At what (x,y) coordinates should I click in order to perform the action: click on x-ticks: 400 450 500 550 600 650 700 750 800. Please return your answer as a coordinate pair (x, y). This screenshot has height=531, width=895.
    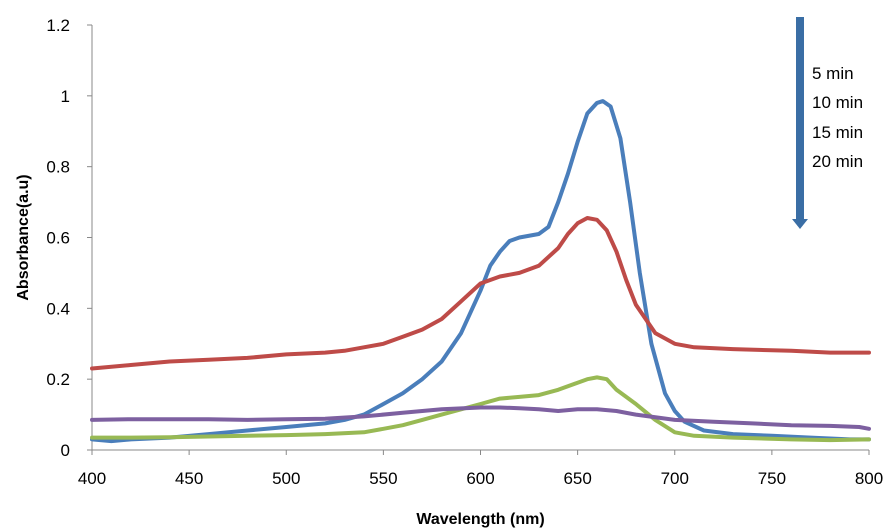
    Looking at the image, I should click on (480, 469).